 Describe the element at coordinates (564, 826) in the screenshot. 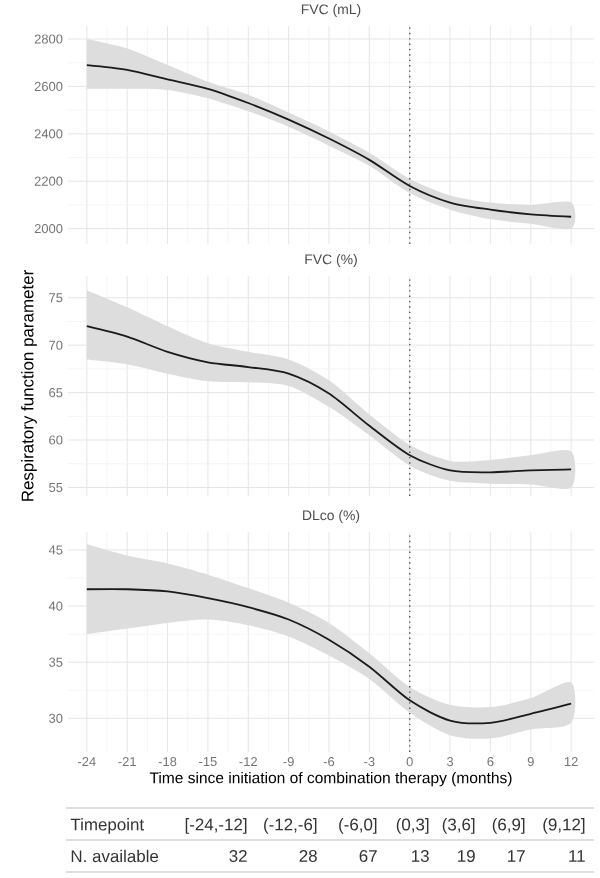

I see `text: (9,12]` at that location.